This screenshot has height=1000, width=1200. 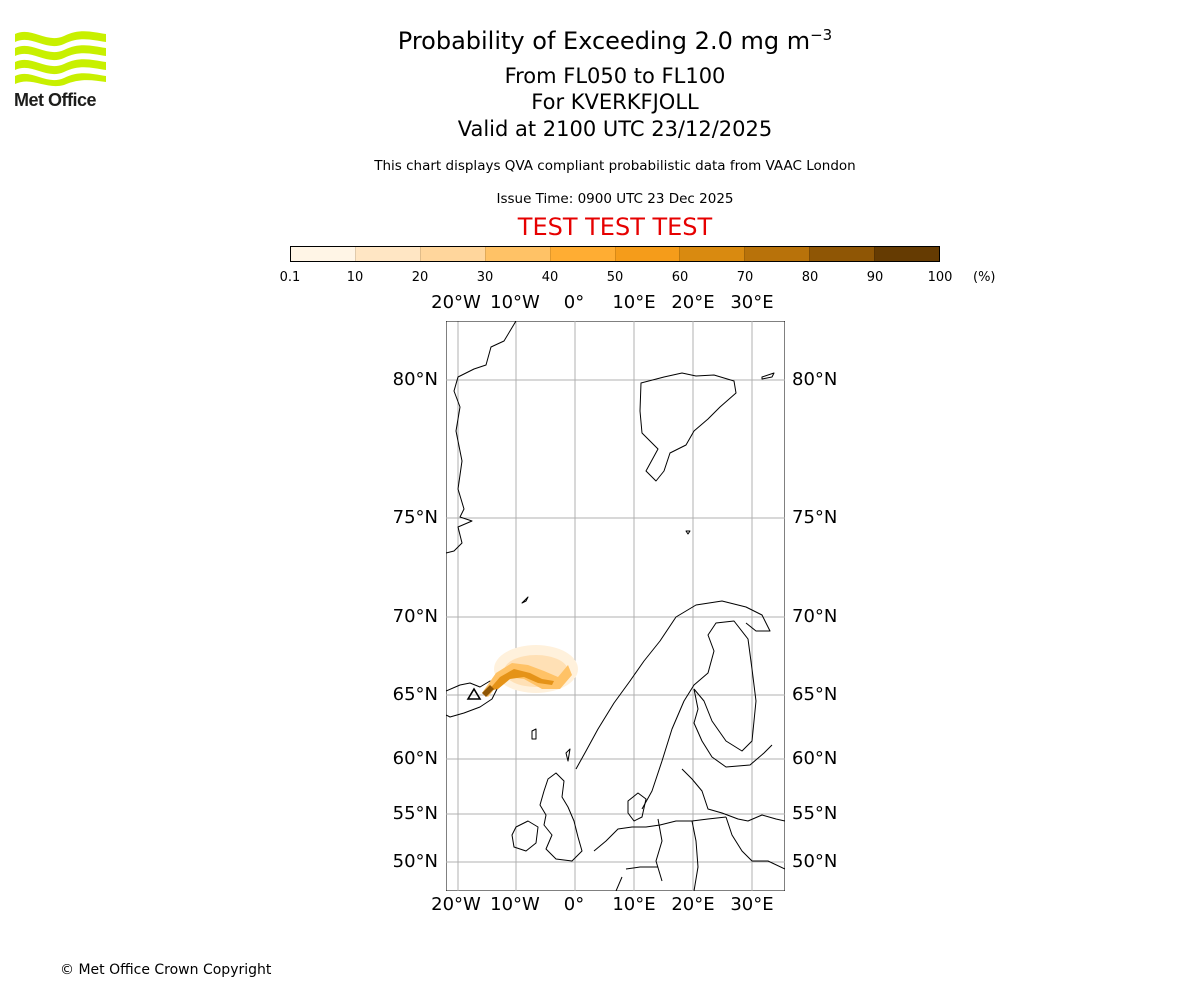 What do you see at coordinates (568, 755) in the screenshot?
I see `shetland-coast` at bounding box center [568, 755].